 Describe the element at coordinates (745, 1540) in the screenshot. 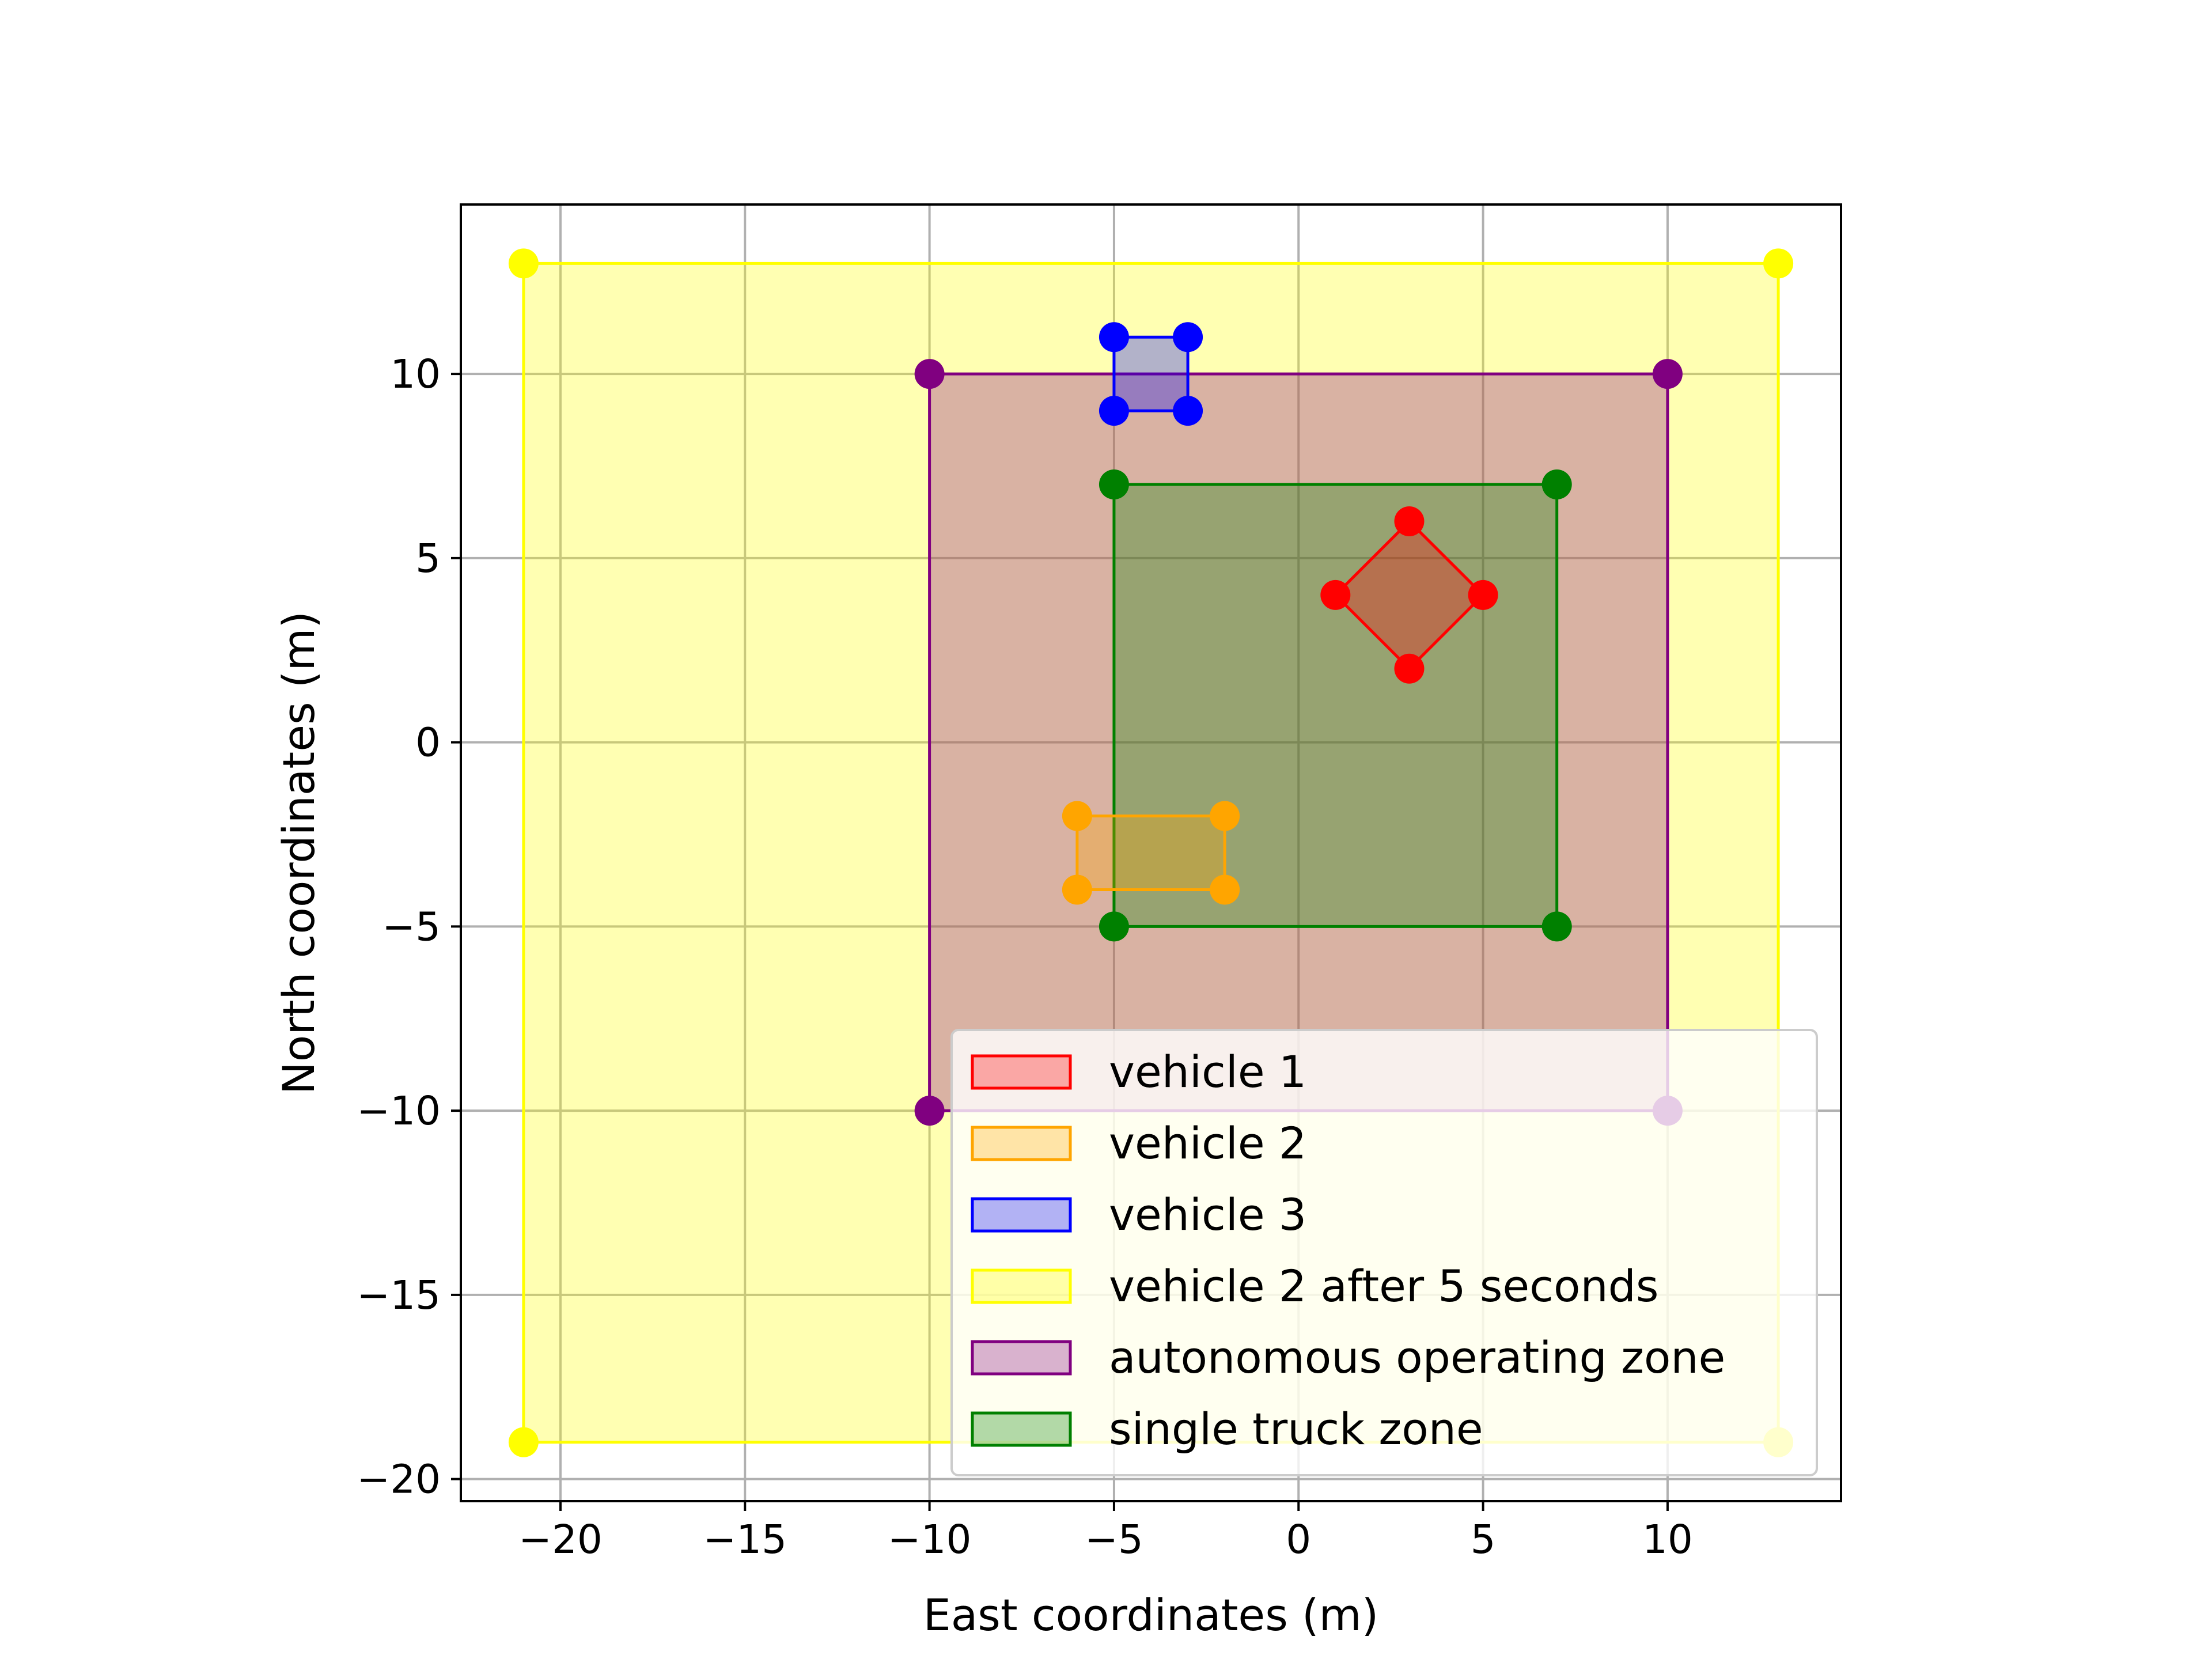

I see `x-tick-label: −15` at that location.